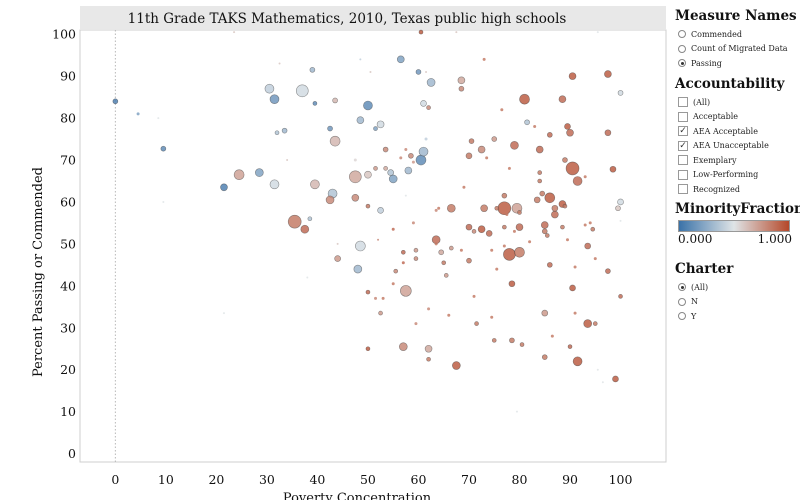 Image resolution: width=800 pixels, height=500 pixels. Describe the element at coordinates (739, 49) in the screenshot. I see `measure-option-count: Count of Migrated Data` at that location.